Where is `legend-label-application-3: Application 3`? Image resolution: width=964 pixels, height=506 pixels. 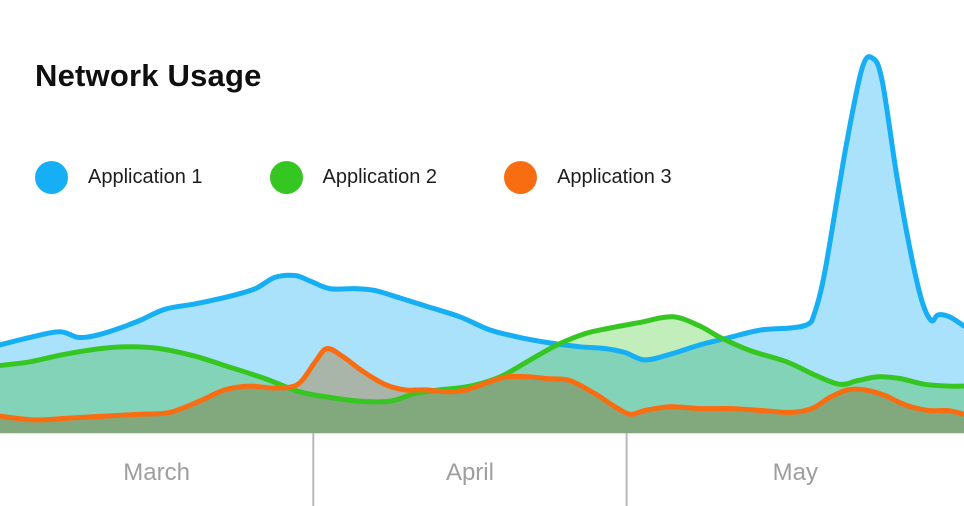 legend-label-application-3: Application 3 is located at coordinates (614, 177).